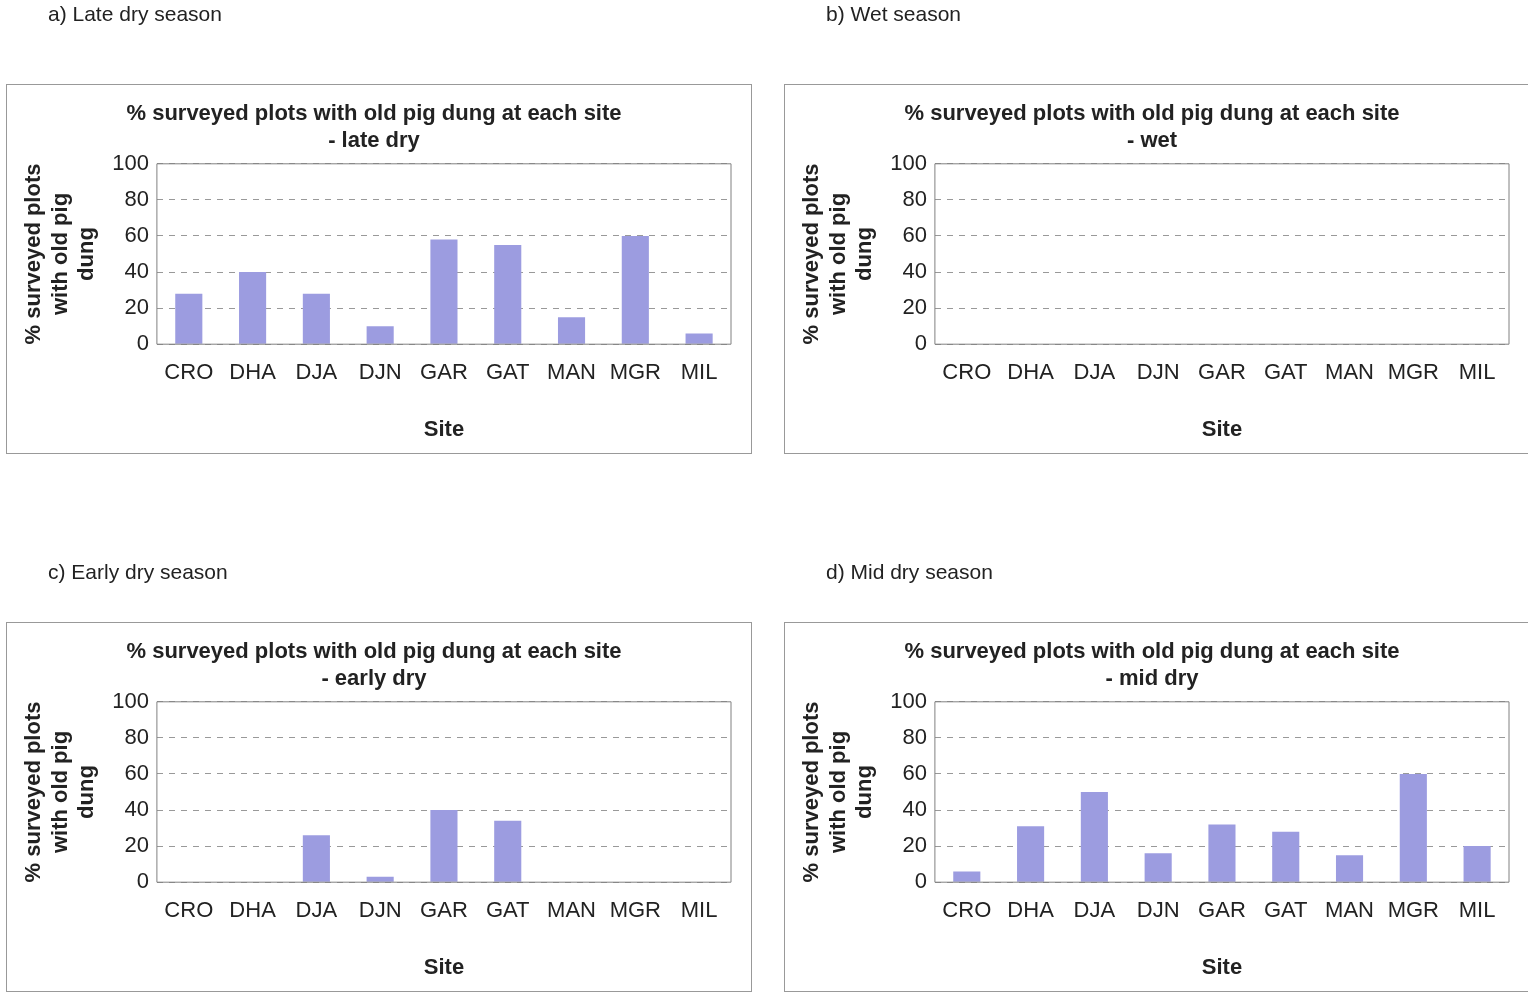  Describe the element at coordinates (135, 14) in the screenshot. I see `text: a) Late dry season` at that location.